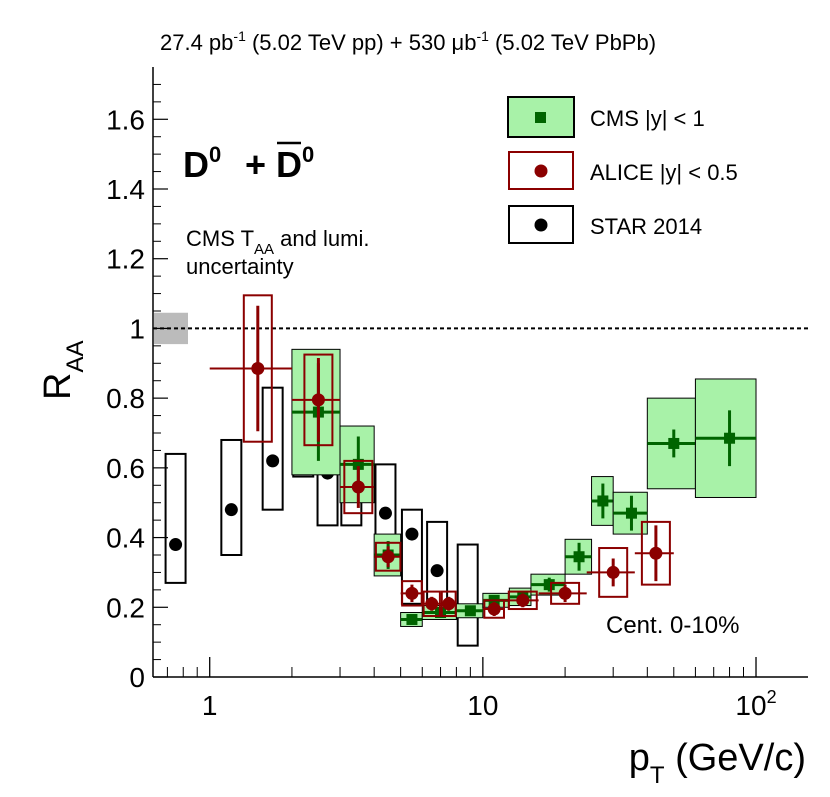  I want to click on taa-uncertainty-label-line1: CMS TAA and lumi., so click(277, 242).